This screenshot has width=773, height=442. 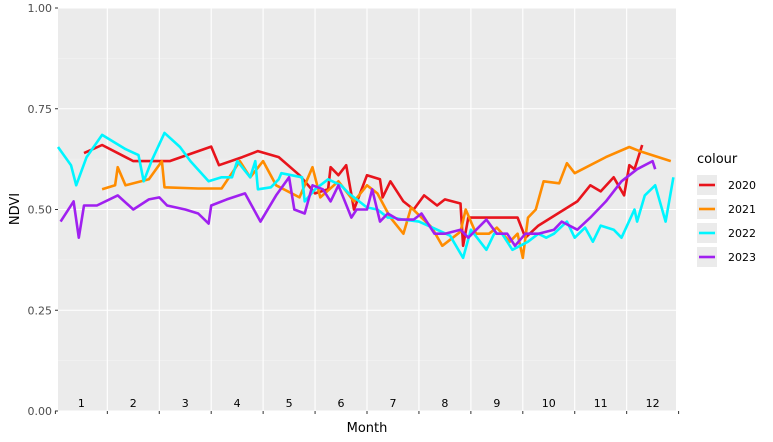 What do you see at coordinates (40, 8) in the screenshot?
I see `y-tick-label: 1.00` at bounding box center [40, 8].